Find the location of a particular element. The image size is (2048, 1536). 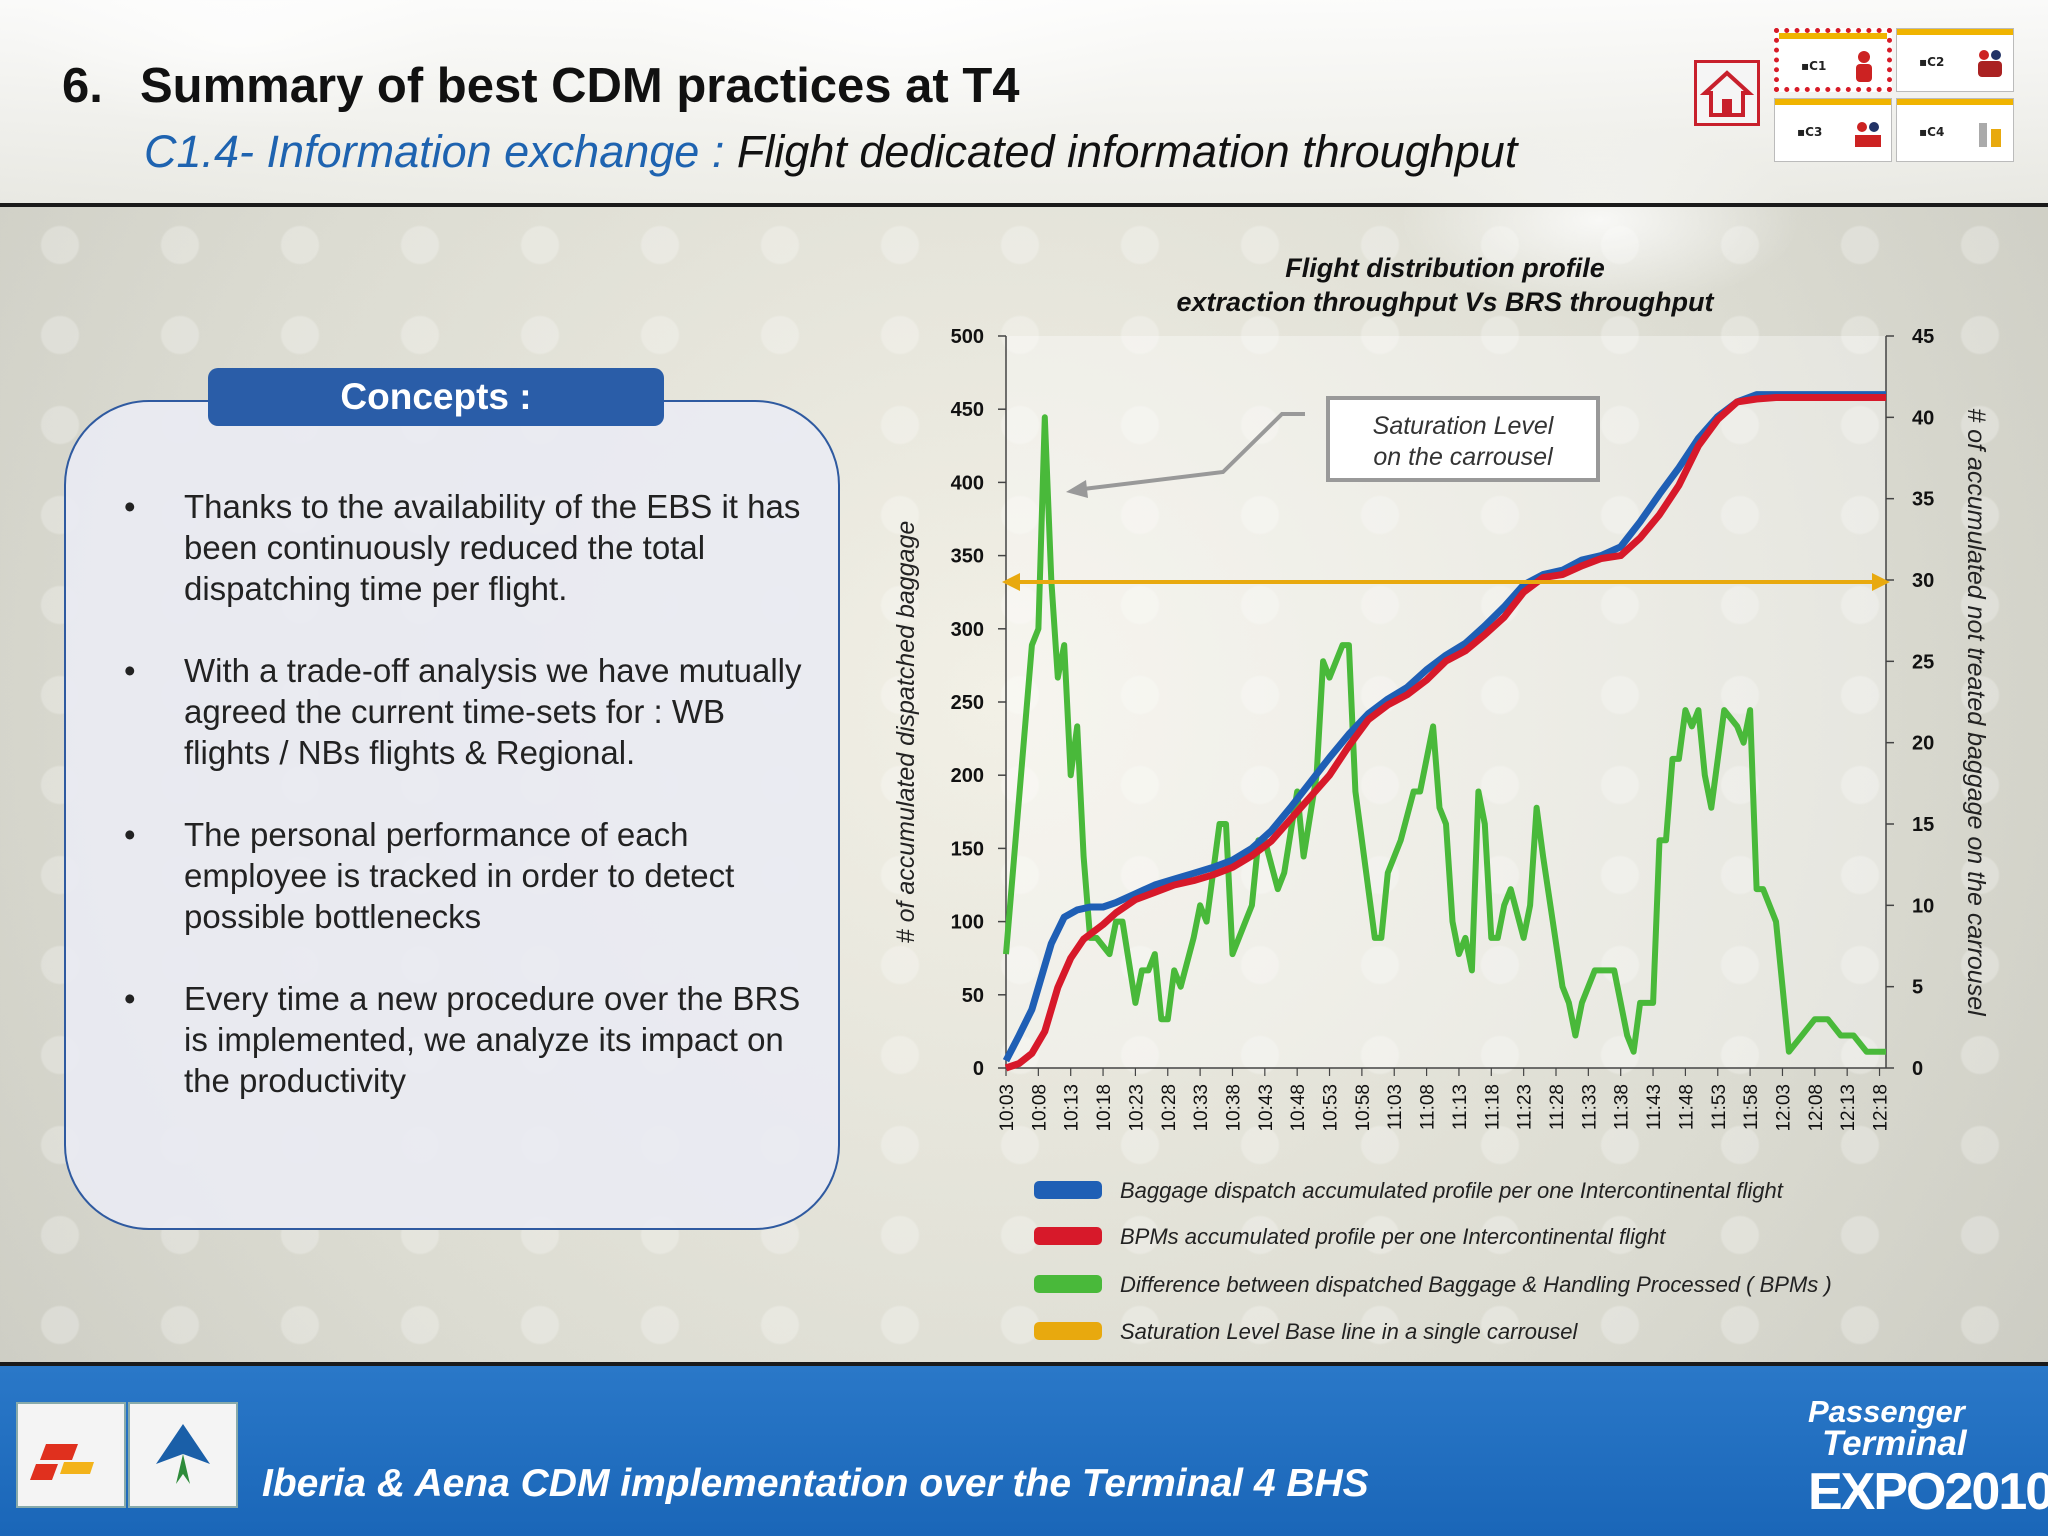

header-divider is located at coordinates (1024, 205).